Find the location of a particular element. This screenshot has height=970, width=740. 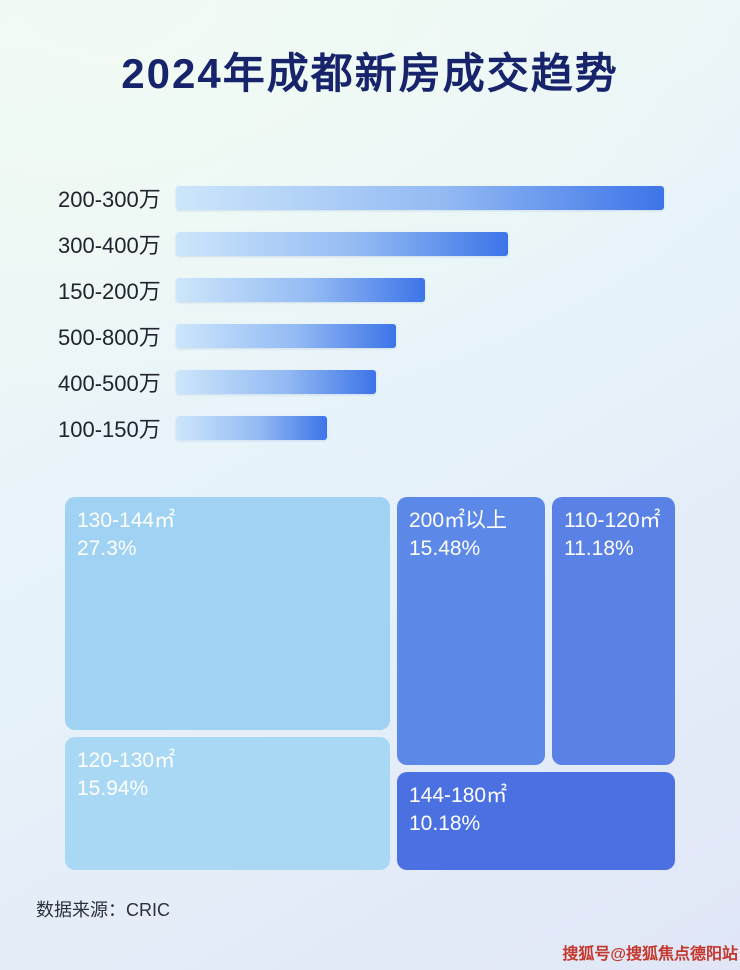

page-title: 2024年成都新房成交趋势 is located at coordinates (370, 73).